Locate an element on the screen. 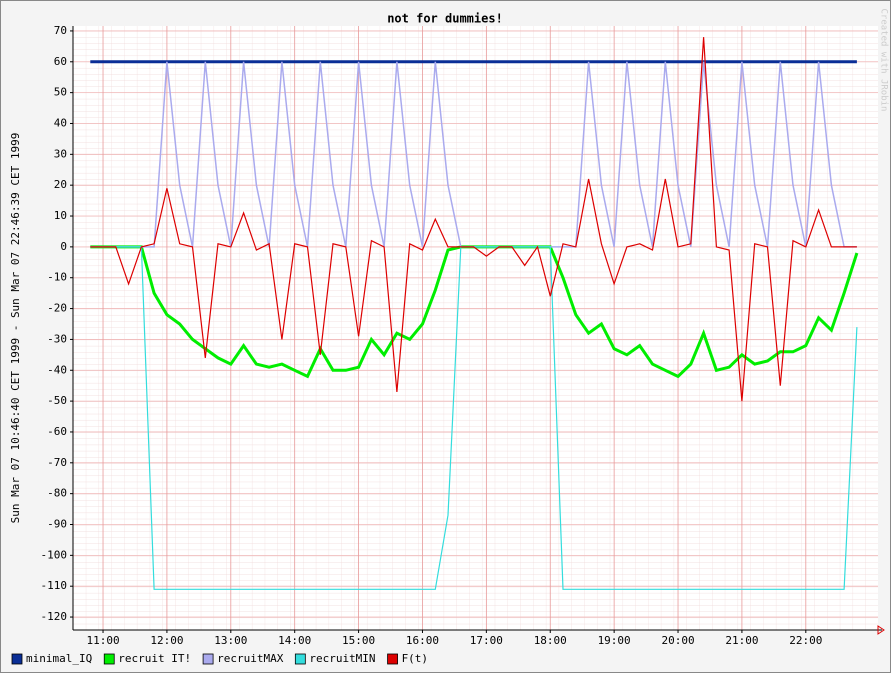  y-tick-label: -120 is located at coordinates (54, 616).